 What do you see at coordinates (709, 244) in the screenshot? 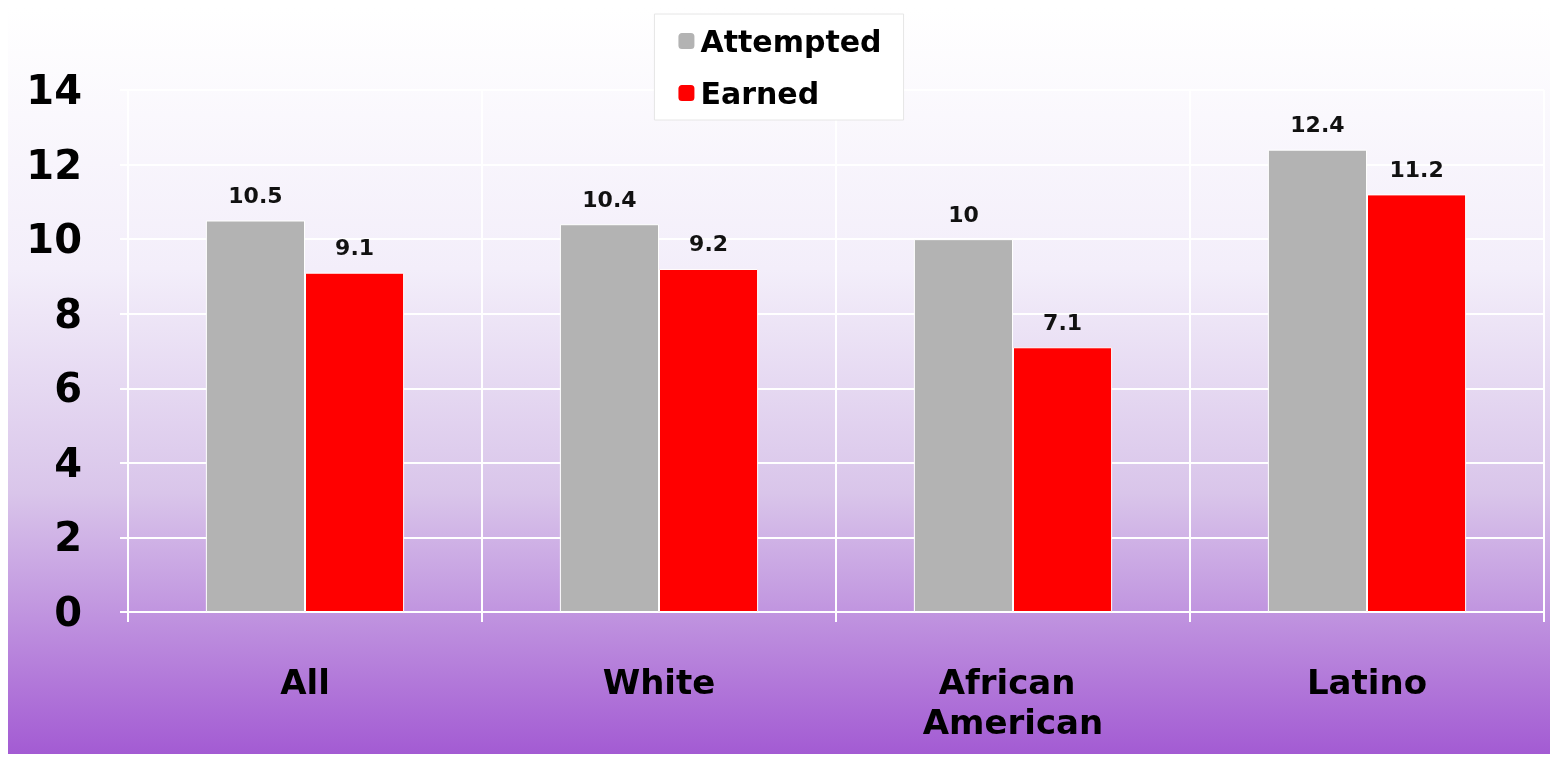
I see `data-label: 9.2` at bounding box center [709, 244].